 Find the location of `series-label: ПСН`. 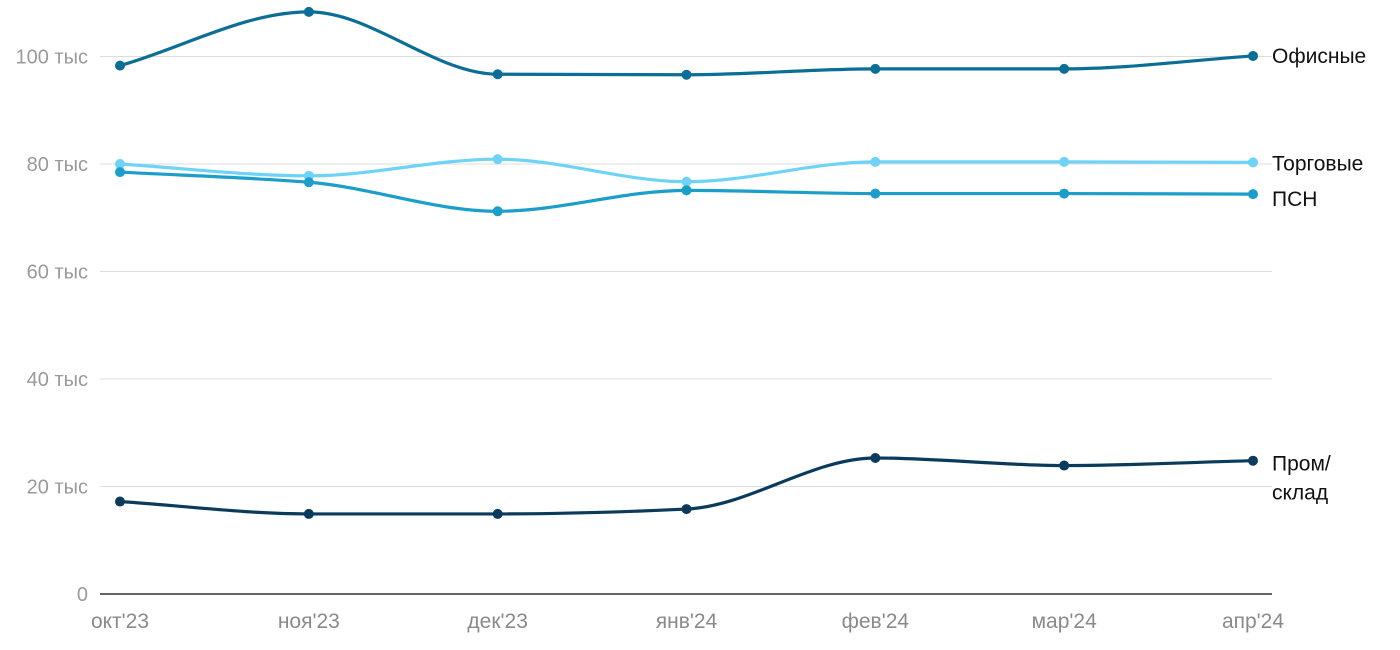

series-label: ПСН is located at coordinates (1294, 199).